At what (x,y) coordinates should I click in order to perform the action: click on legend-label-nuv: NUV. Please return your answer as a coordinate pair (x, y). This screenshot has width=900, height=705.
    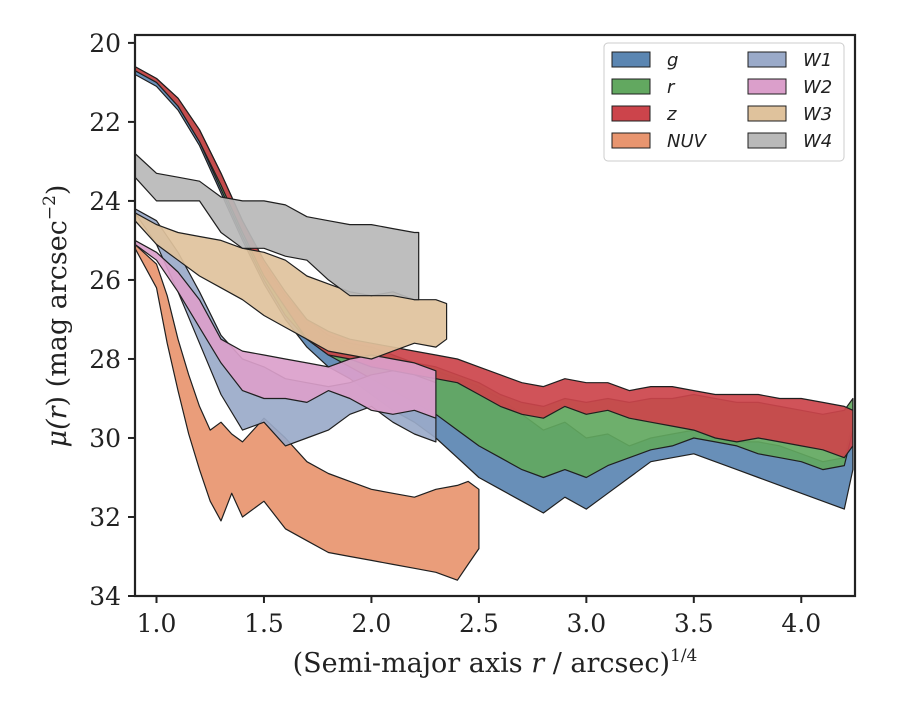
    Looking at the image, I should click on (687, 141).